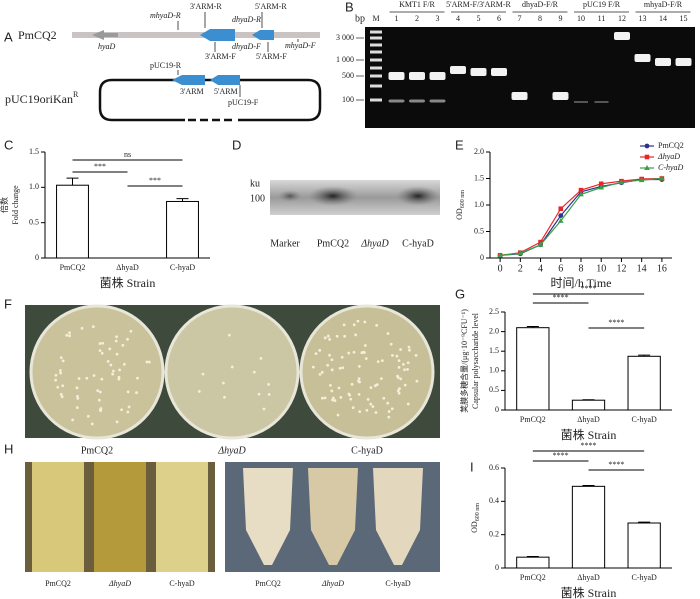 The image size is (700, 599). Describe the element at coordinates (155, 180) in the screenshot. I see `significance-label: ***` at that location.